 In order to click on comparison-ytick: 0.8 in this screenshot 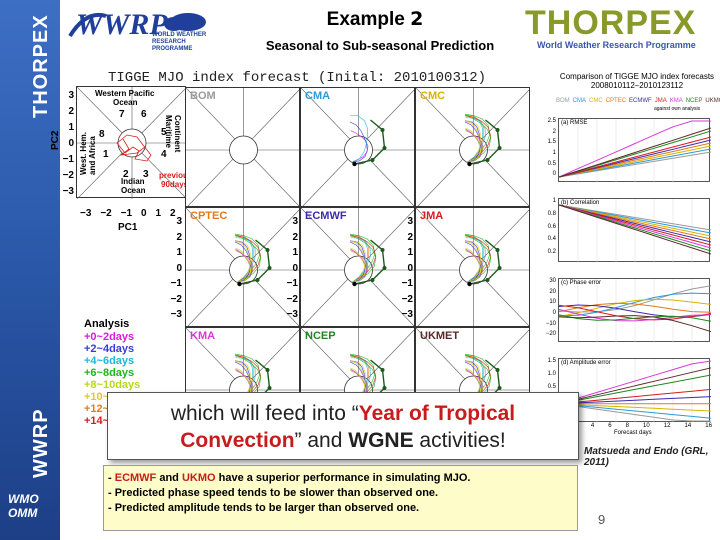, I will do `click(551, 213)`.